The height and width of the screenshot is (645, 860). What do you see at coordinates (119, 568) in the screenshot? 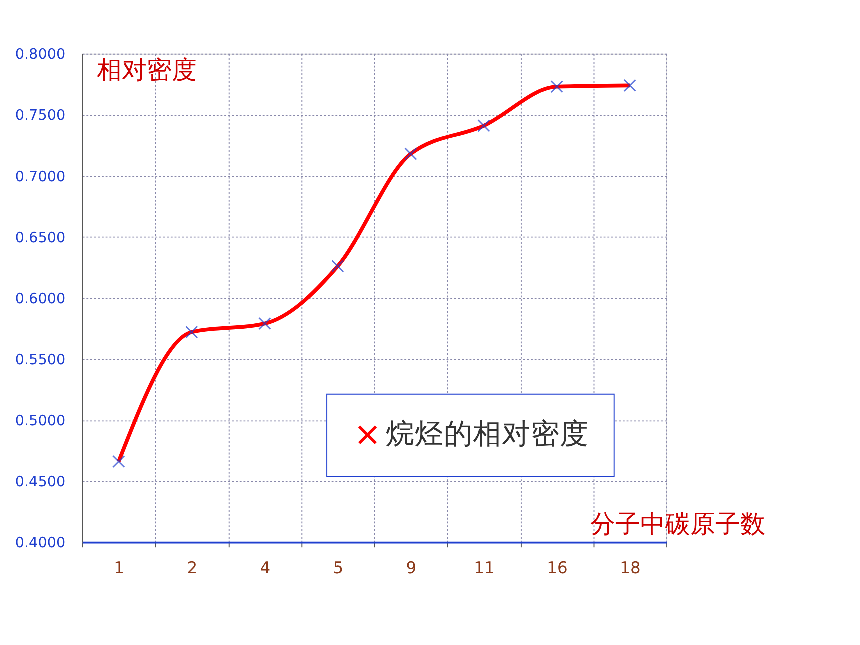
I see `x-tick-label: 1` at bounding box center [119, 568].